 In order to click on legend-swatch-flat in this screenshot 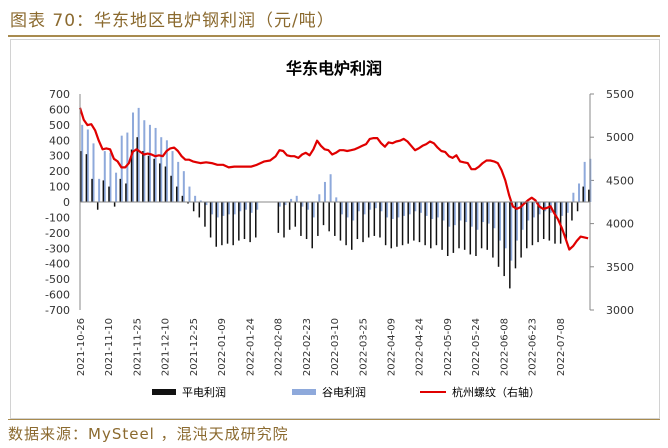, I will do `click(164, 392)`.